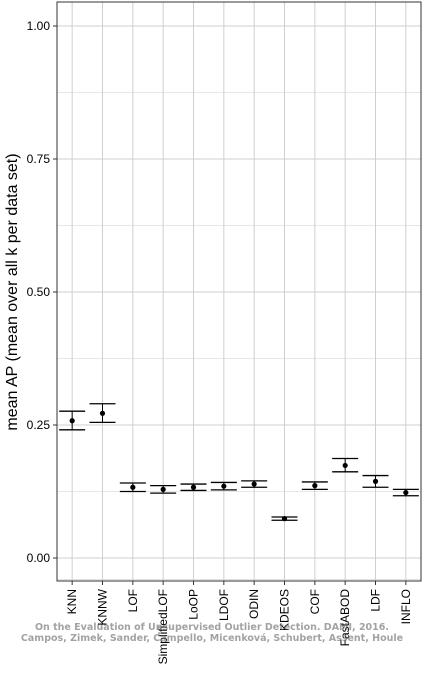 This screenshot has width=424, height=673. I want to click on data-point-knnw, so click(102, 413).